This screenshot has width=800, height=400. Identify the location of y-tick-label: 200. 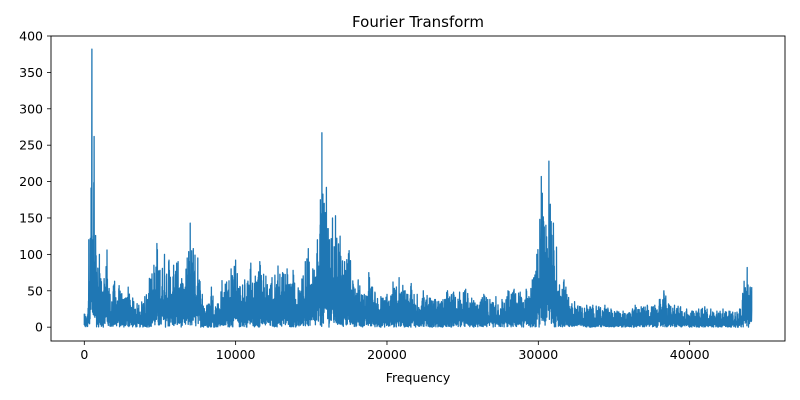
(31, 181).